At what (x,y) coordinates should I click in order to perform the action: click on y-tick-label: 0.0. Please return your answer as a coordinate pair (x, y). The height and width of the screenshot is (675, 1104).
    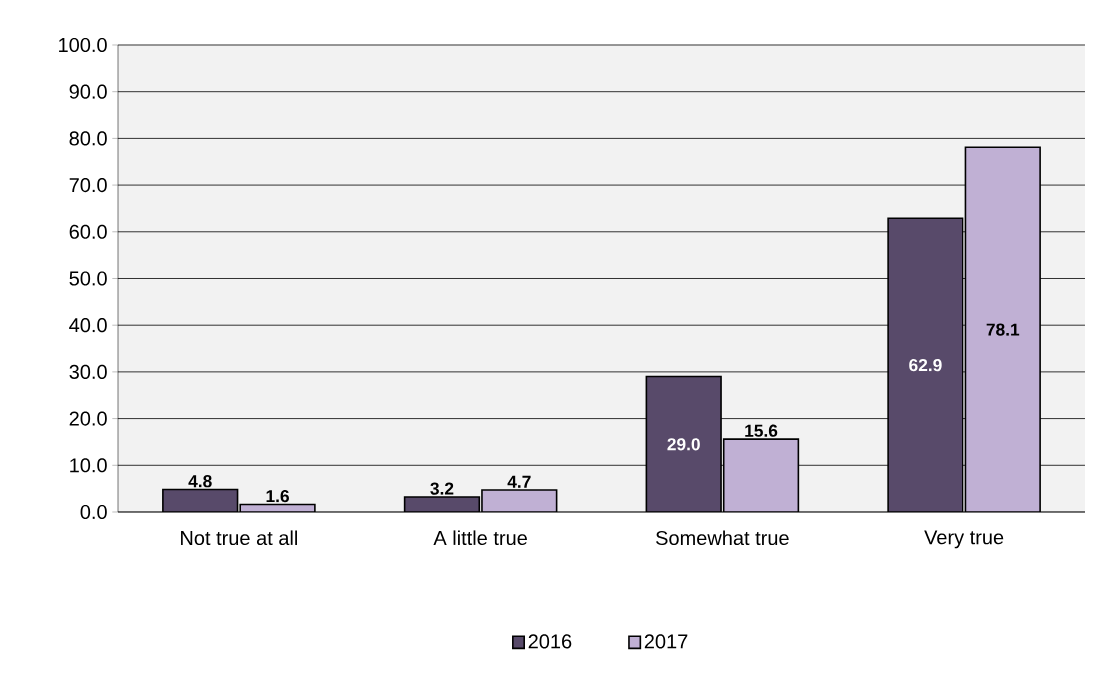
    Looking at the image, I should click on (93, 512).